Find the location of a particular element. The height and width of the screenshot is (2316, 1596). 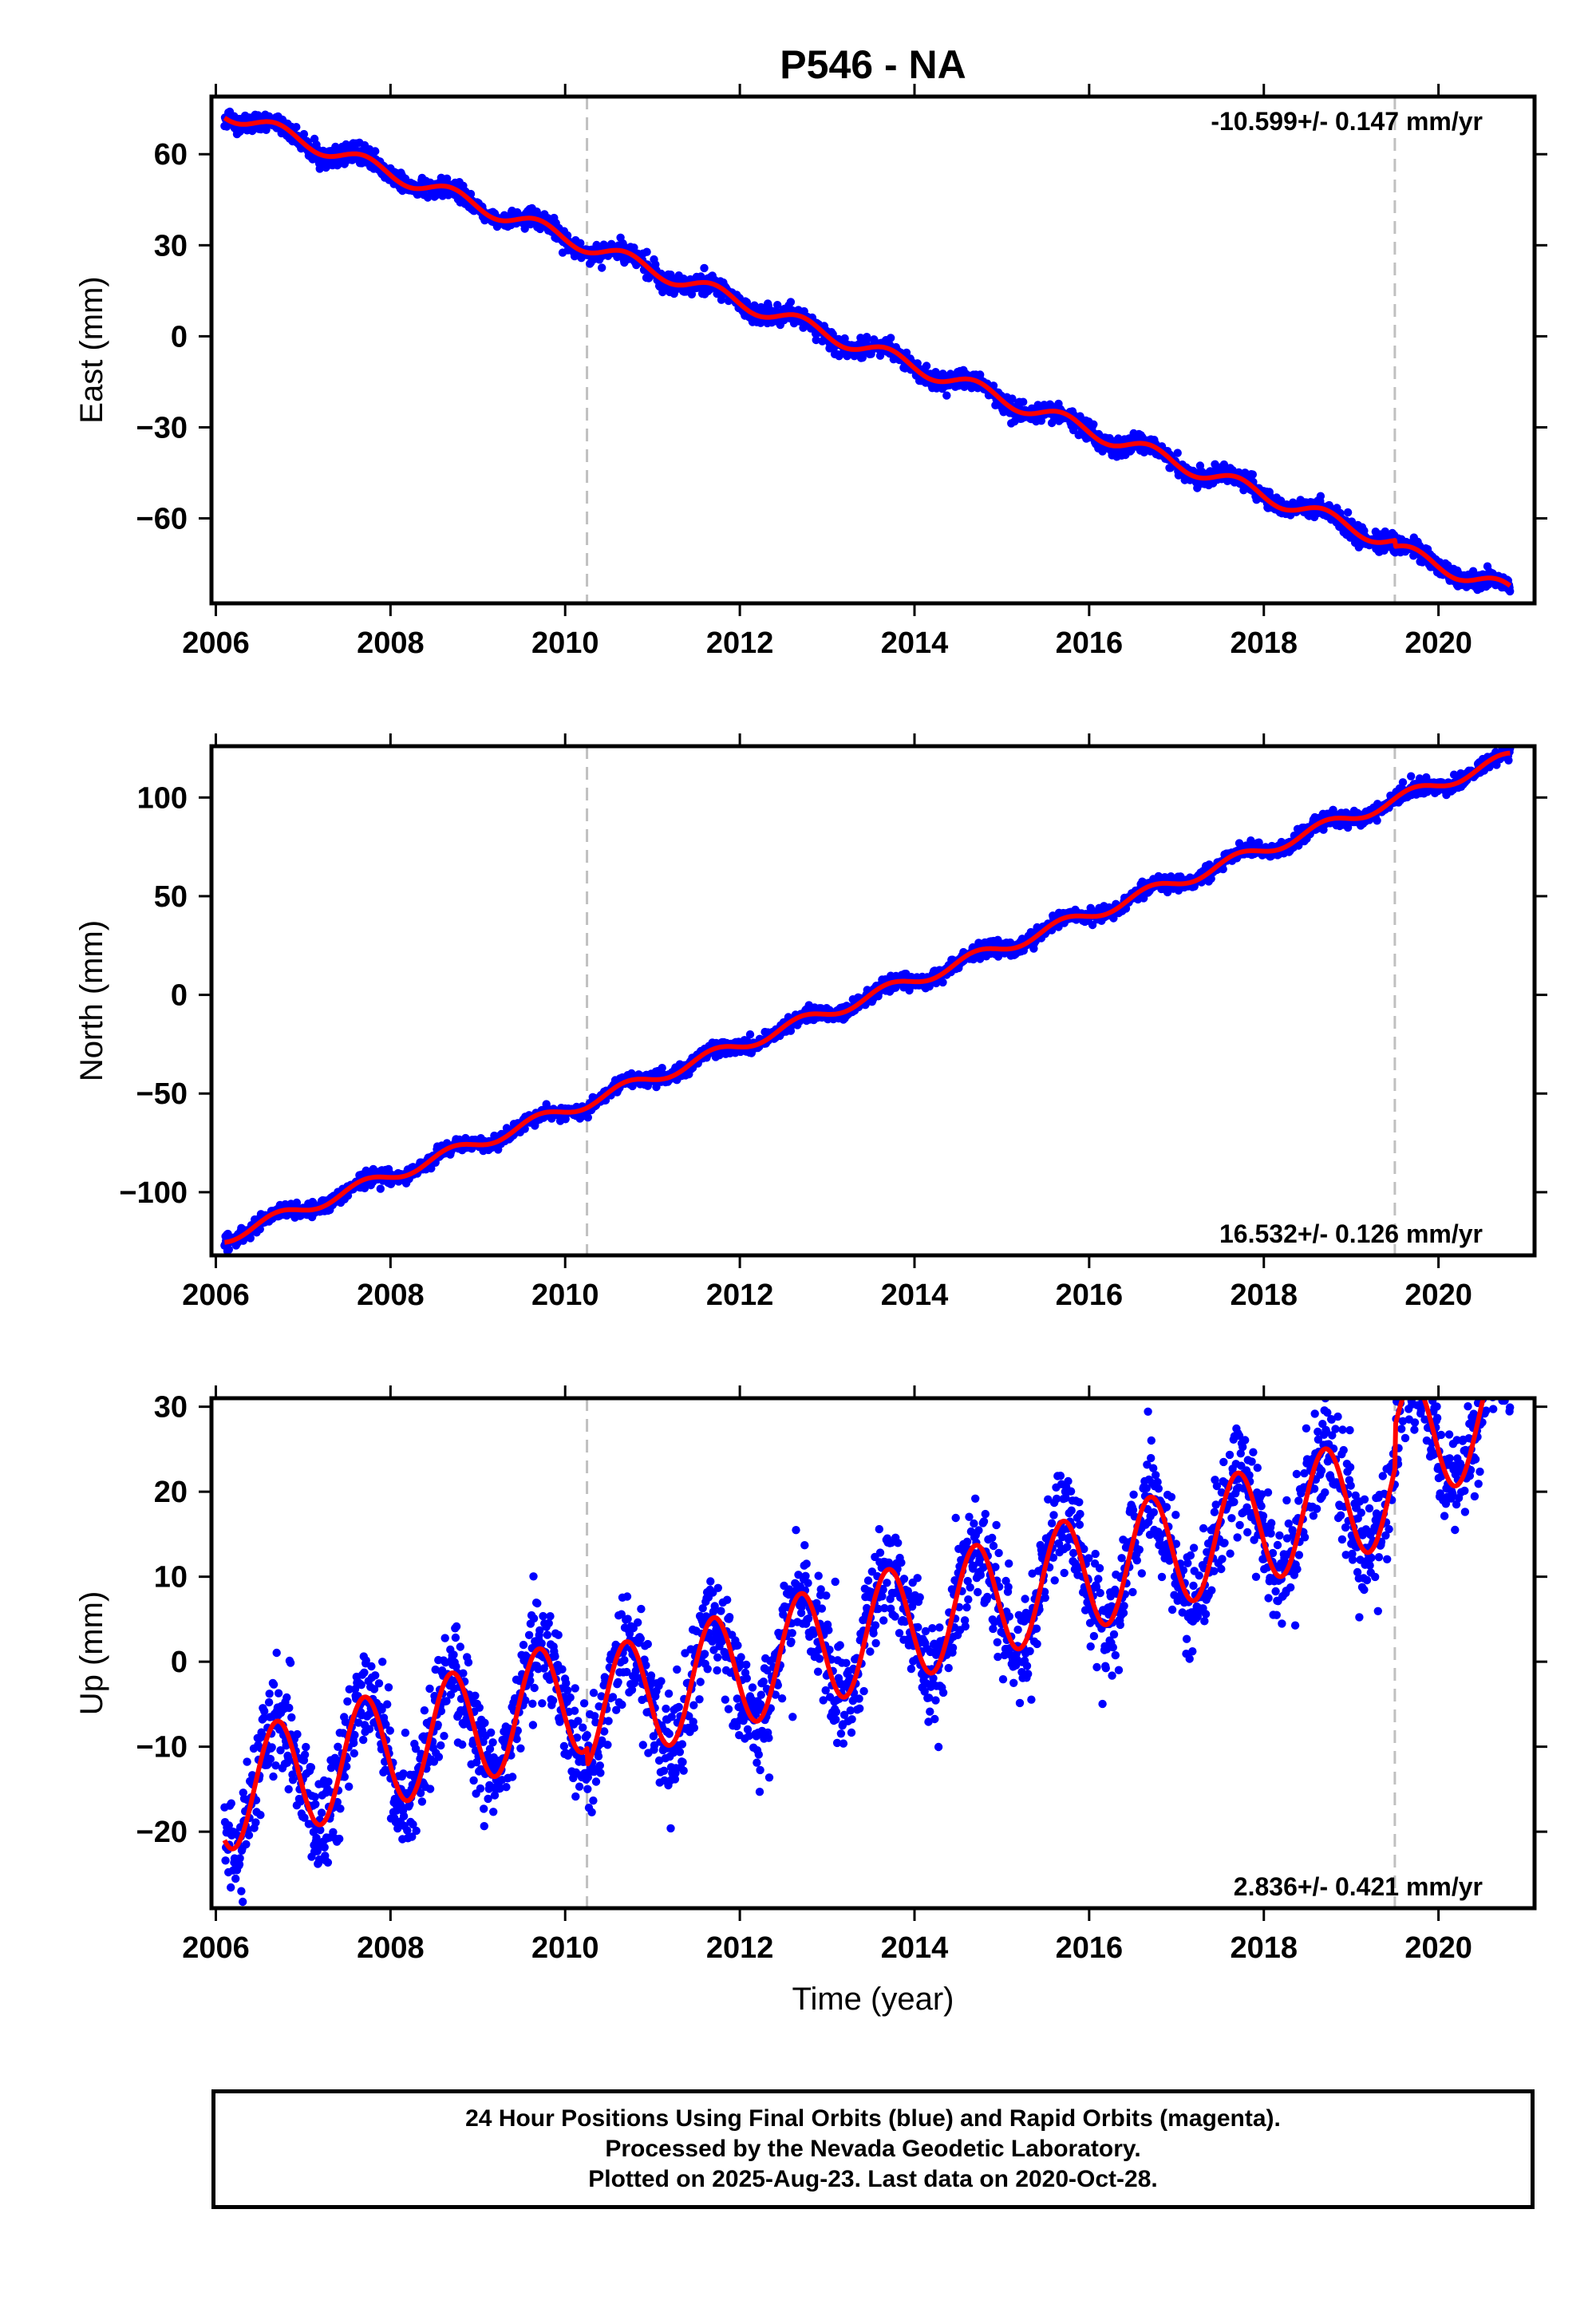

figure-title: P546 - NA is located at coordinates (873, 64).